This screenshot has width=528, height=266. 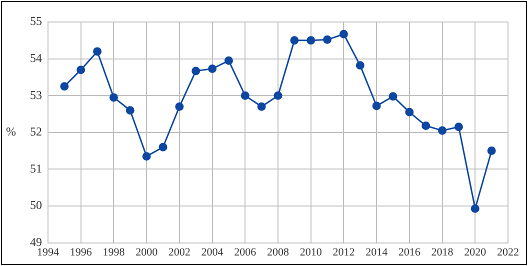 What do you see at coordinates (36, 241) in the screenshot?
I see `y-tick-label: 49` at bounding box center [36, 241].